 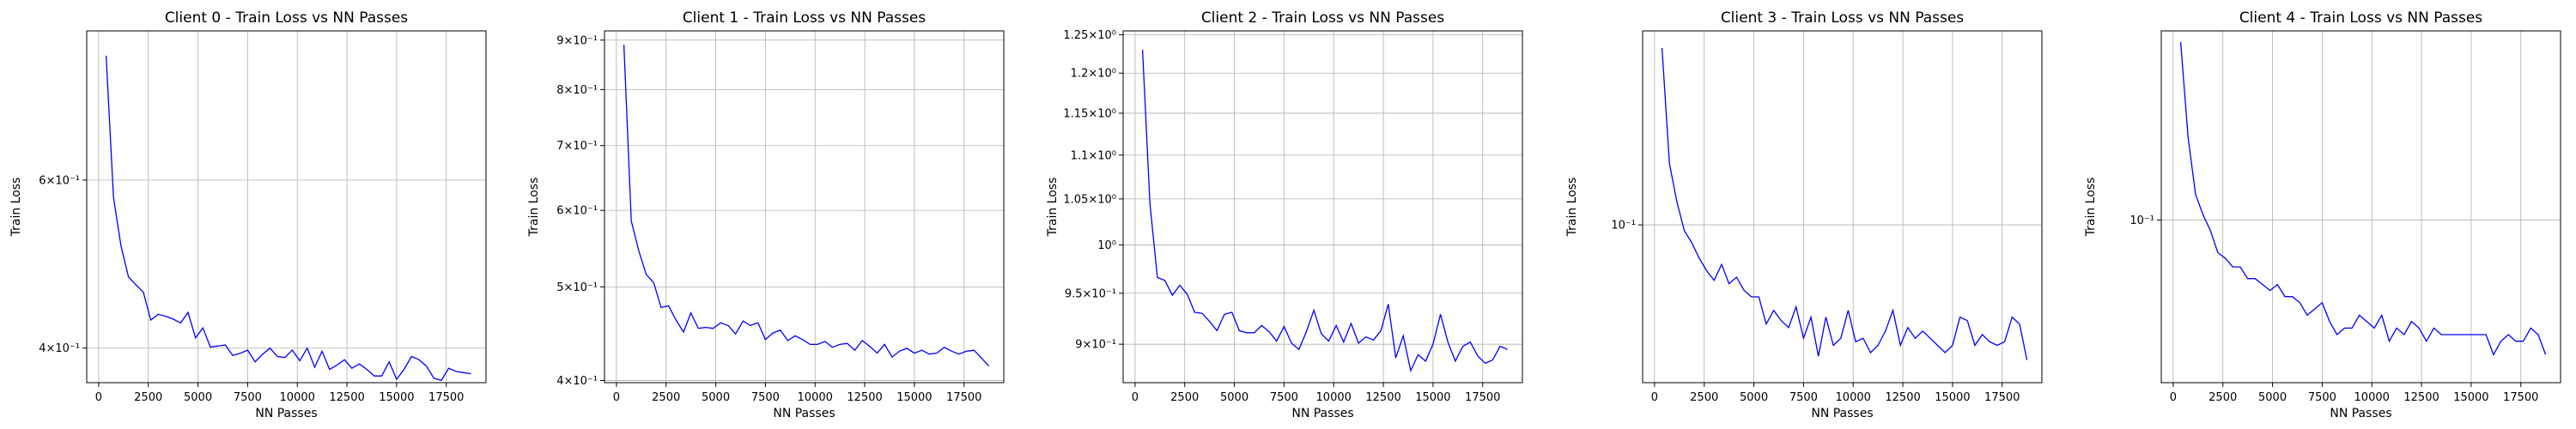 I want to click on y-tick-label: 1.2×10⁰, so click(x=1093, y=74).